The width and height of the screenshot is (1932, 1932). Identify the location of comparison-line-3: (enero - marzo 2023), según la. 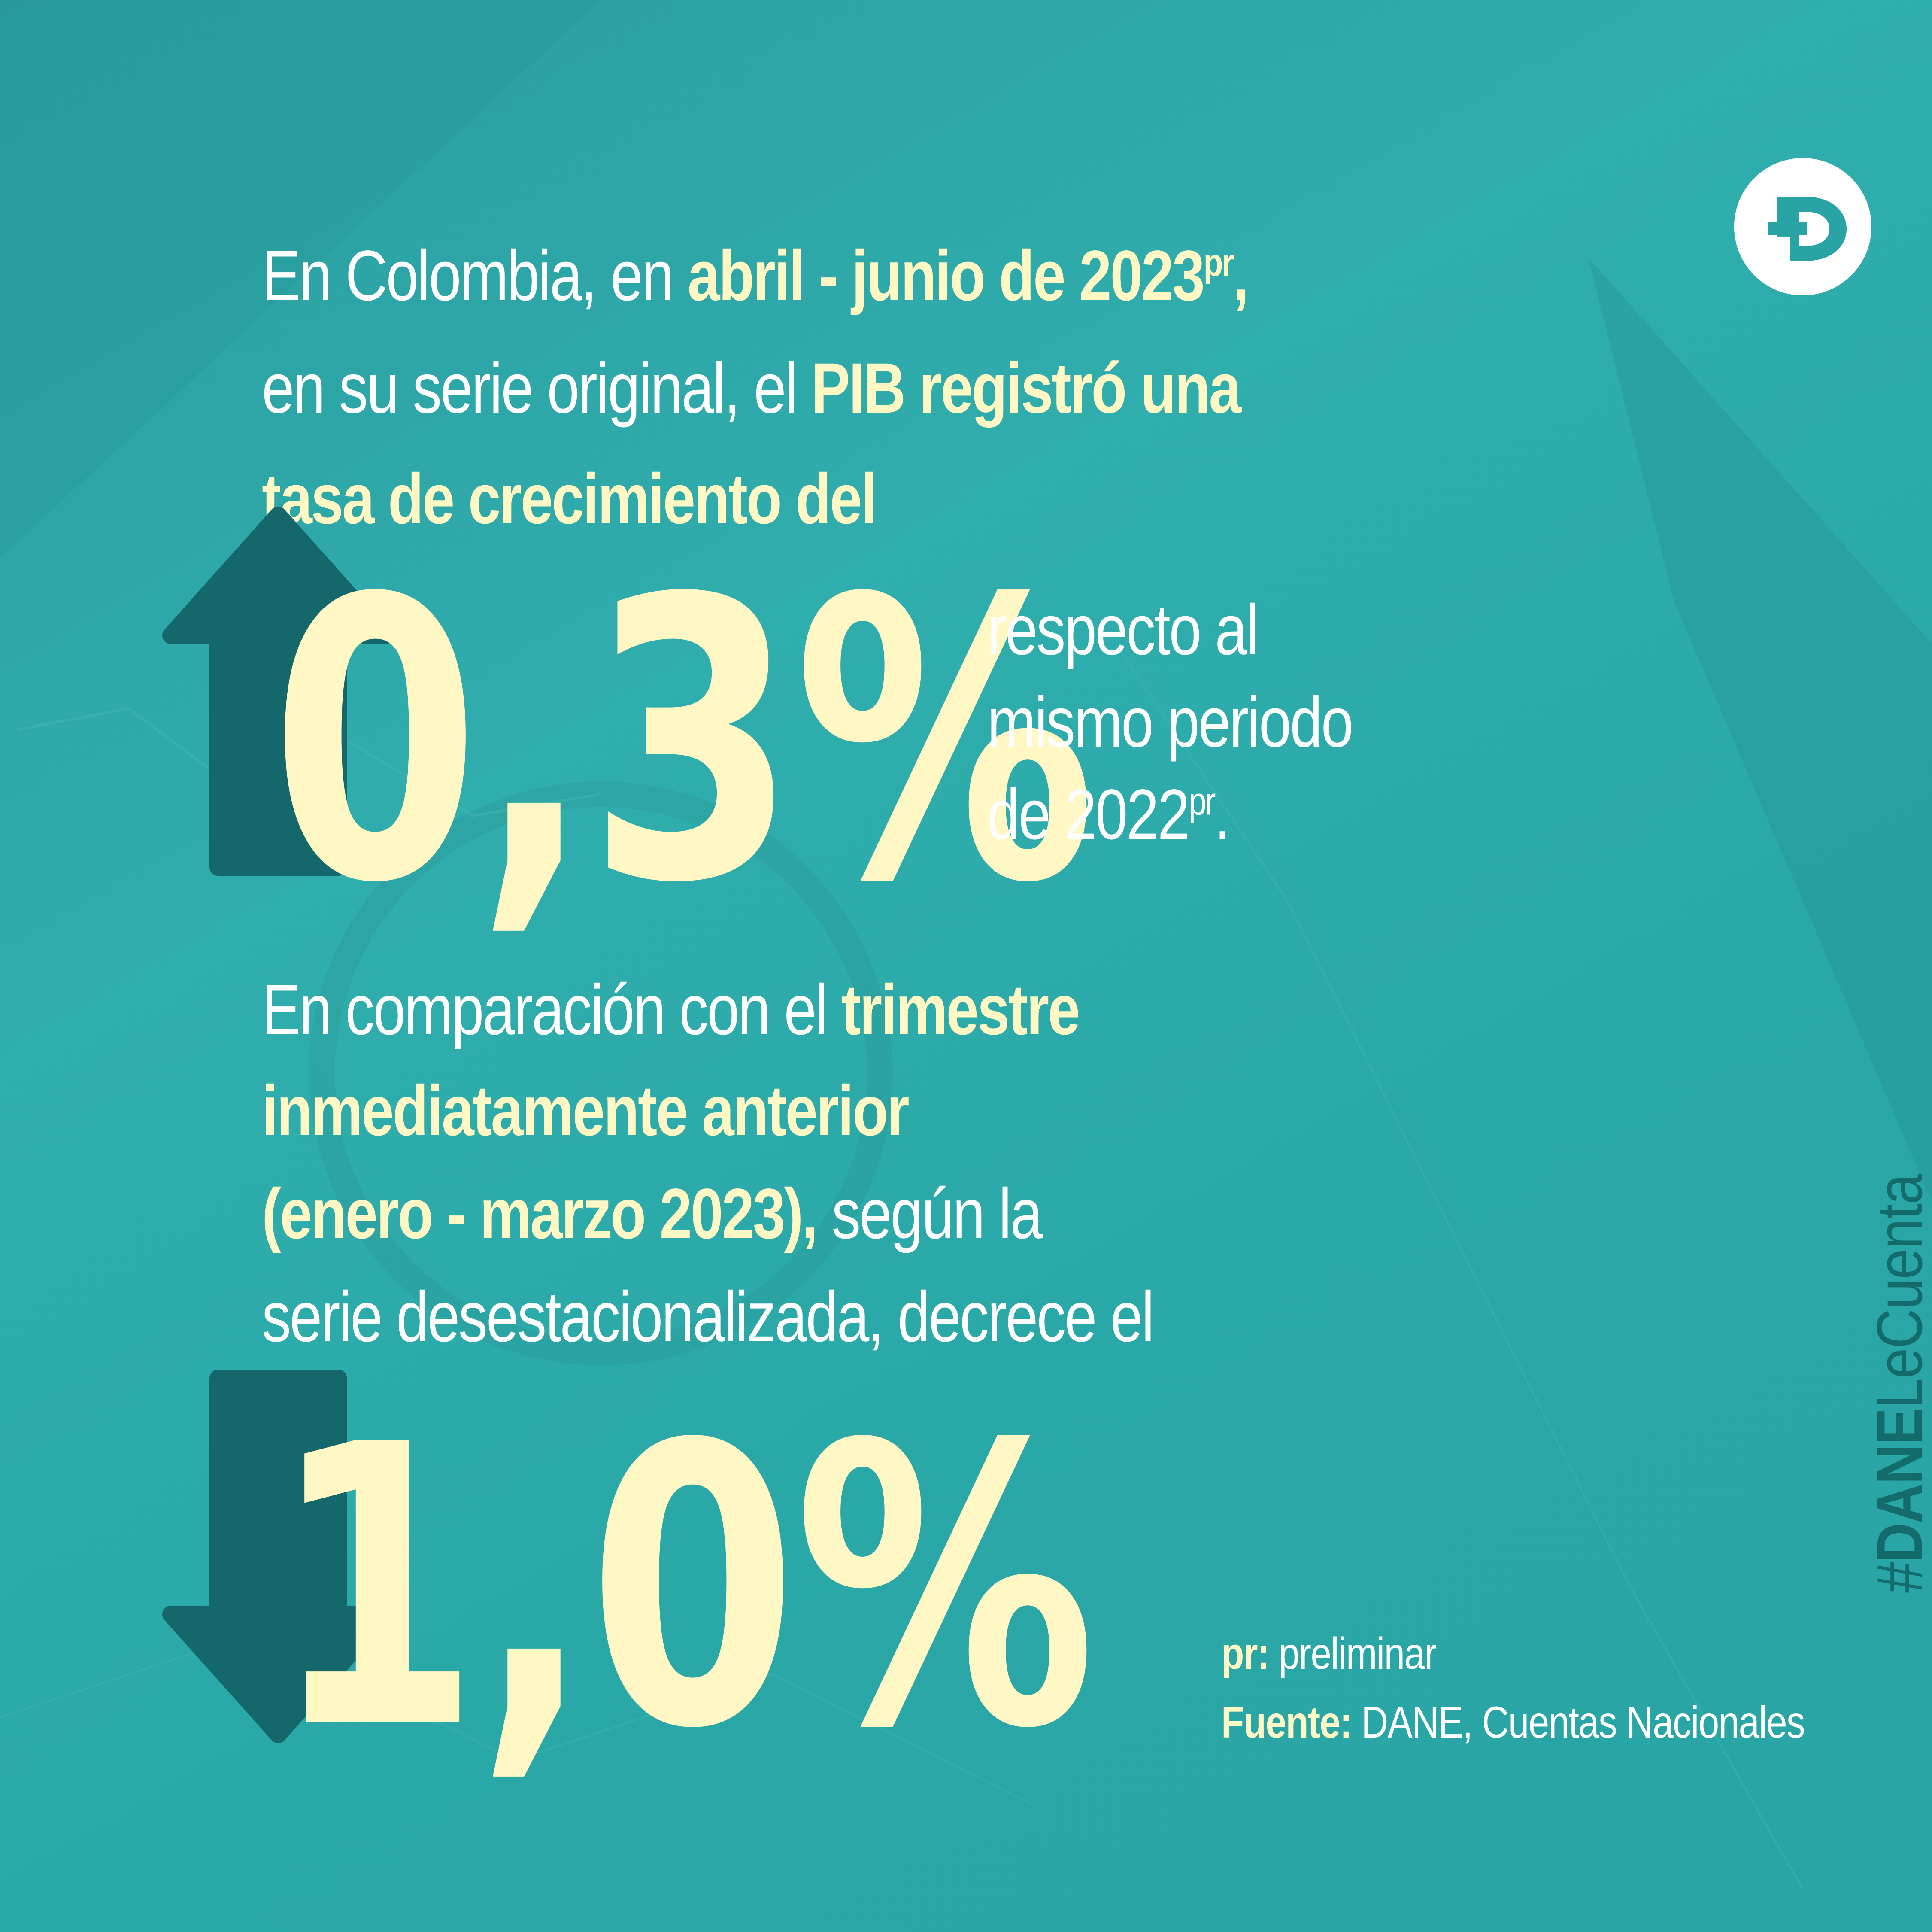
(652, 1214).